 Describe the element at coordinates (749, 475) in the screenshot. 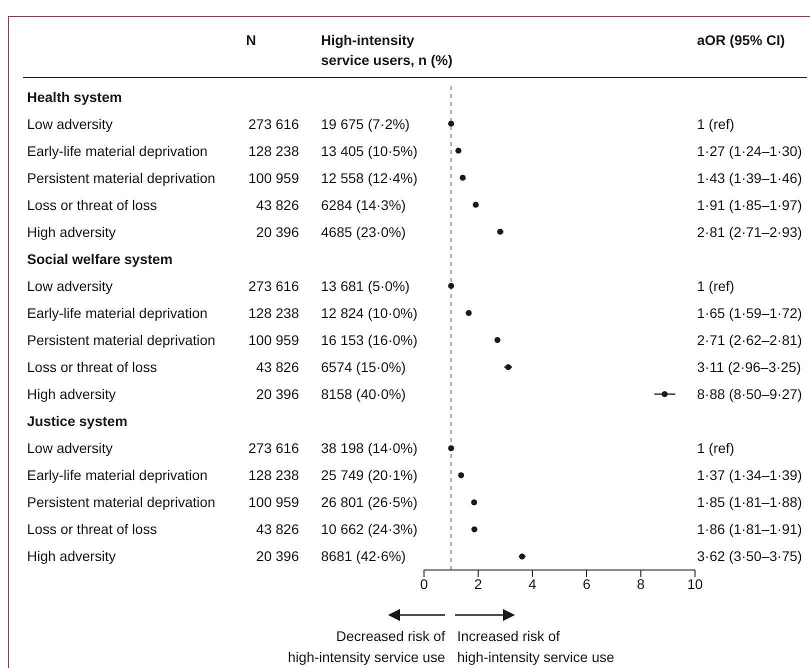

I see `text: 1·37 (1·34–1·39)` at that location.